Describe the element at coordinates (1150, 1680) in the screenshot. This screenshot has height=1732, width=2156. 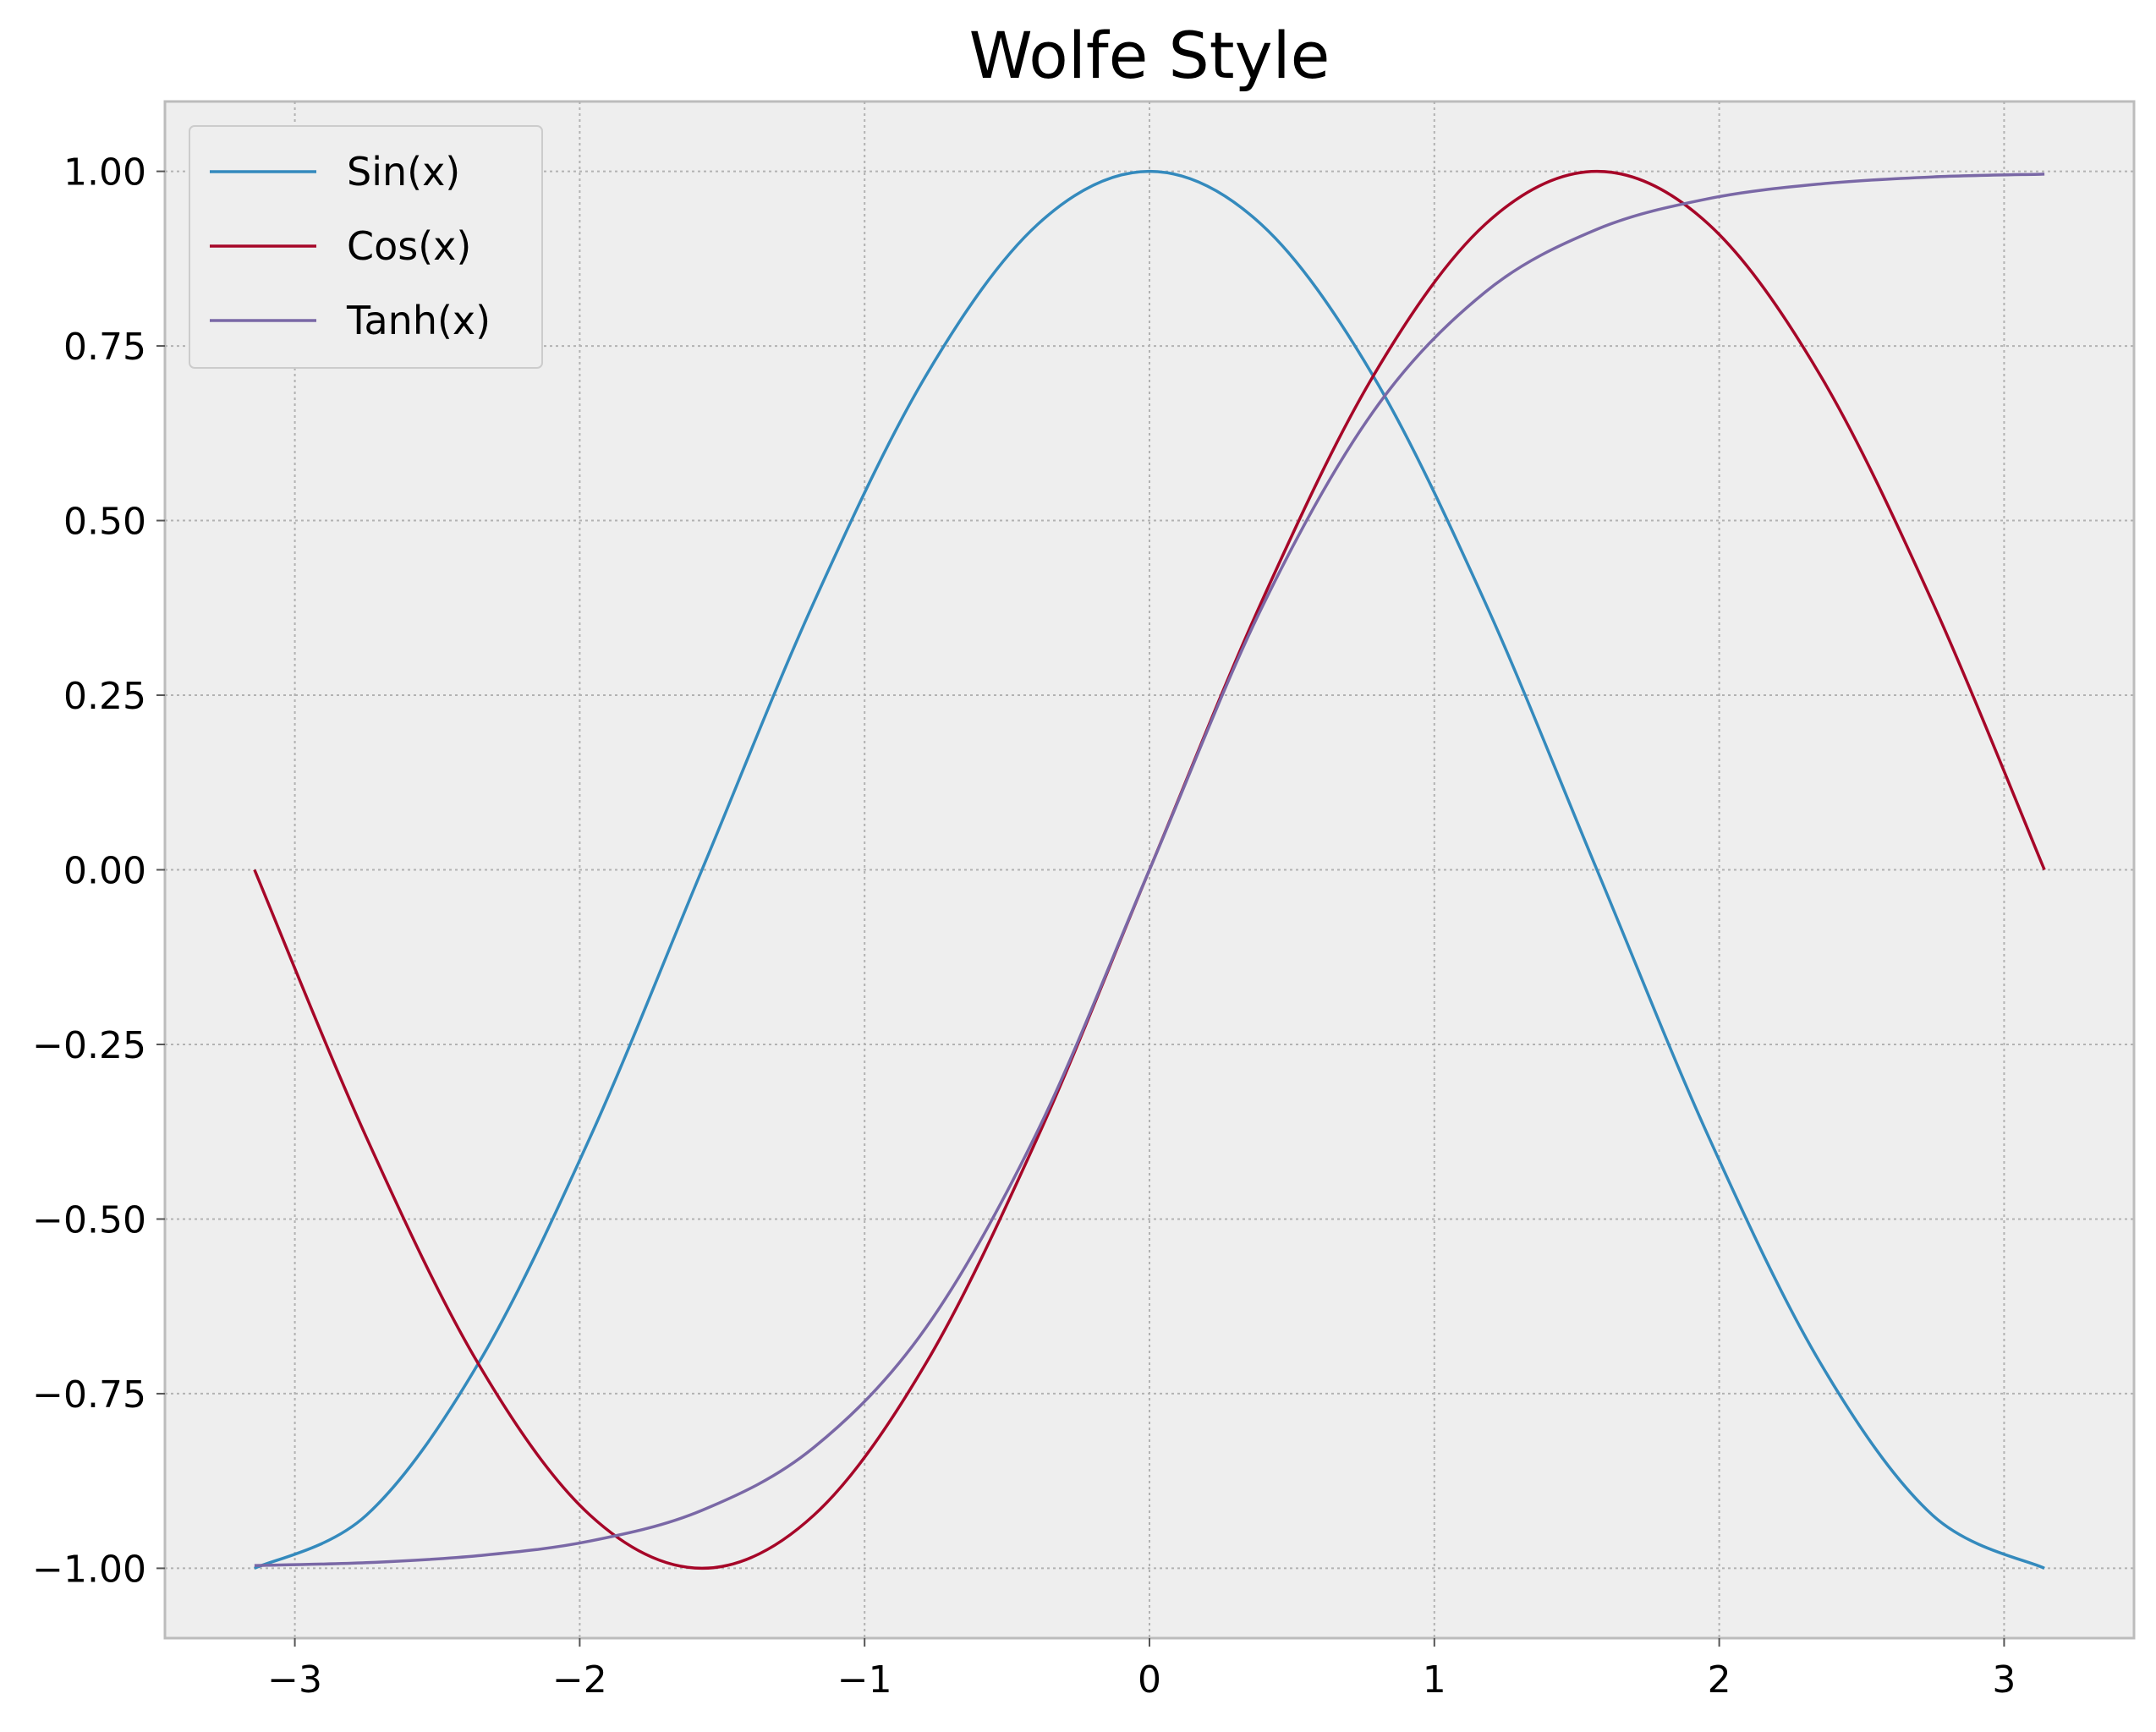
I see `x-tick-label: 0` at that location.